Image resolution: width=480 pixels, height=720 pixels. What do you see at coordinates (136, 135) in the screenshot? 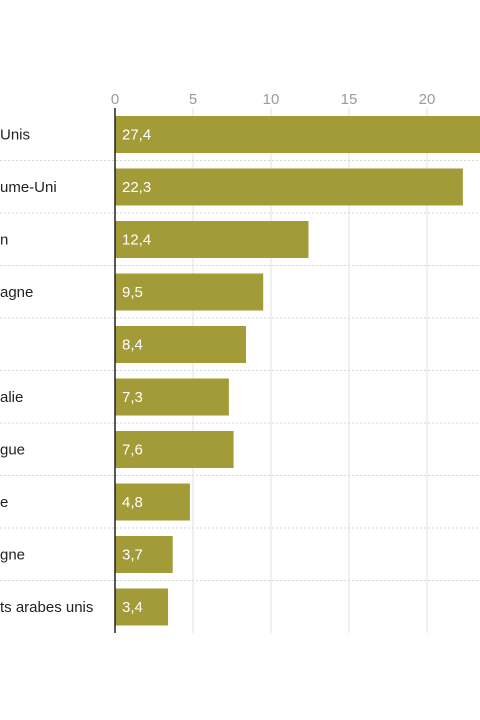
I see `value-label: 27,4` at bounding box center [136, 135].